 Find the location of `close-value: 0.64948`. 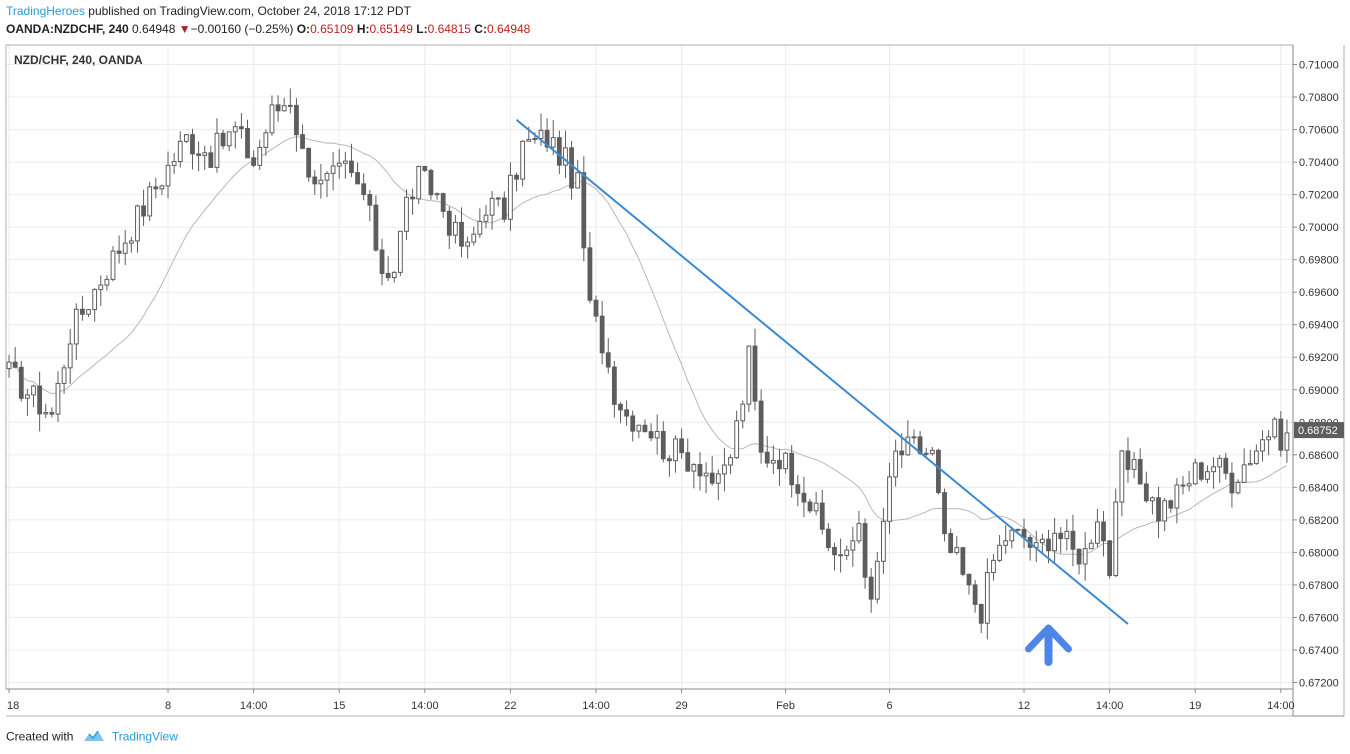

close-value: 0.64948 is located at coordinates (508, 29).